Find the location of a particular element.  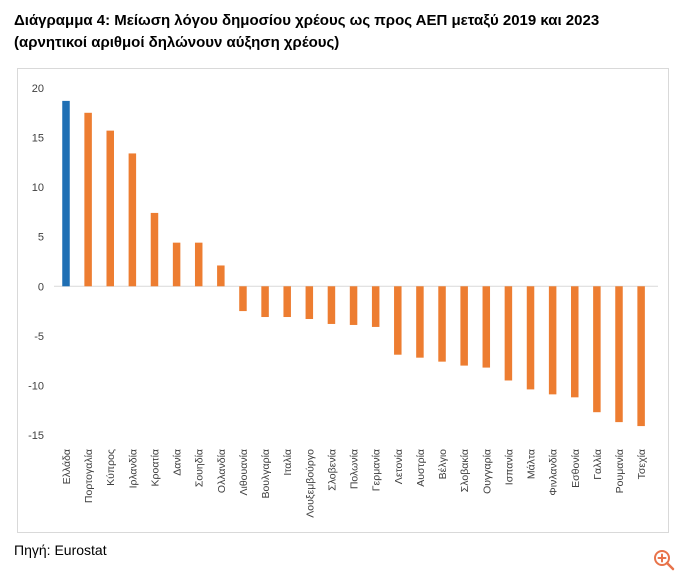

x-tick-label: Δανία is located at coordinates (178, 462).